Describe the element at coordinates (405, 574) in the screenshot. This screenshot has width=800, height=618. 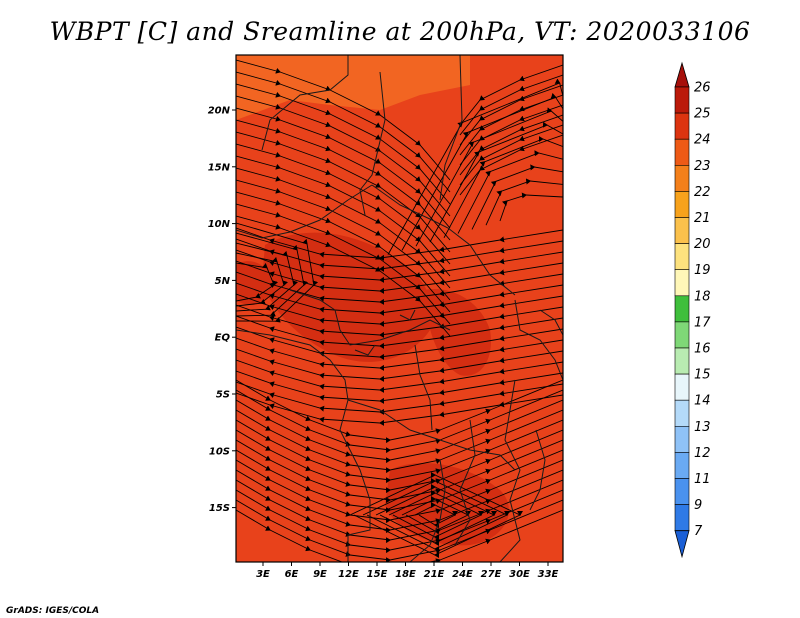
I see `lon-tick-label: 18E` at that location.